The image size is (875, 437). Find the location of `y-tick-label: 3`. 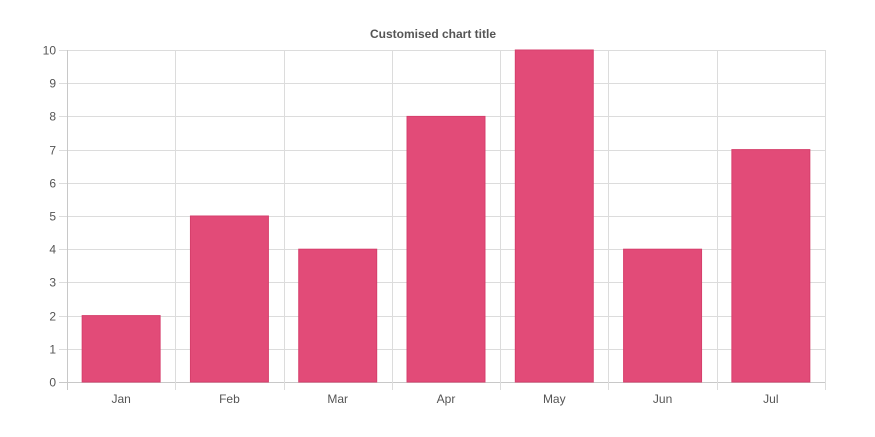

y-tick-label: 3 is located at coordinates (52, 283).